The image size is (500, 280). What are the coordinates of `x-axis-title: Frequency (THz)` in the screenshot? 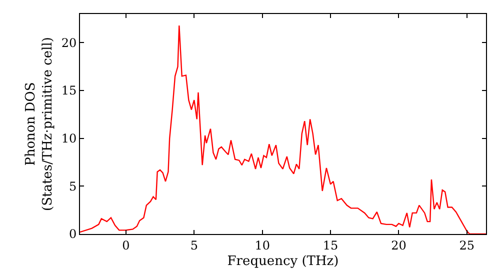 It's located at (283, 261).